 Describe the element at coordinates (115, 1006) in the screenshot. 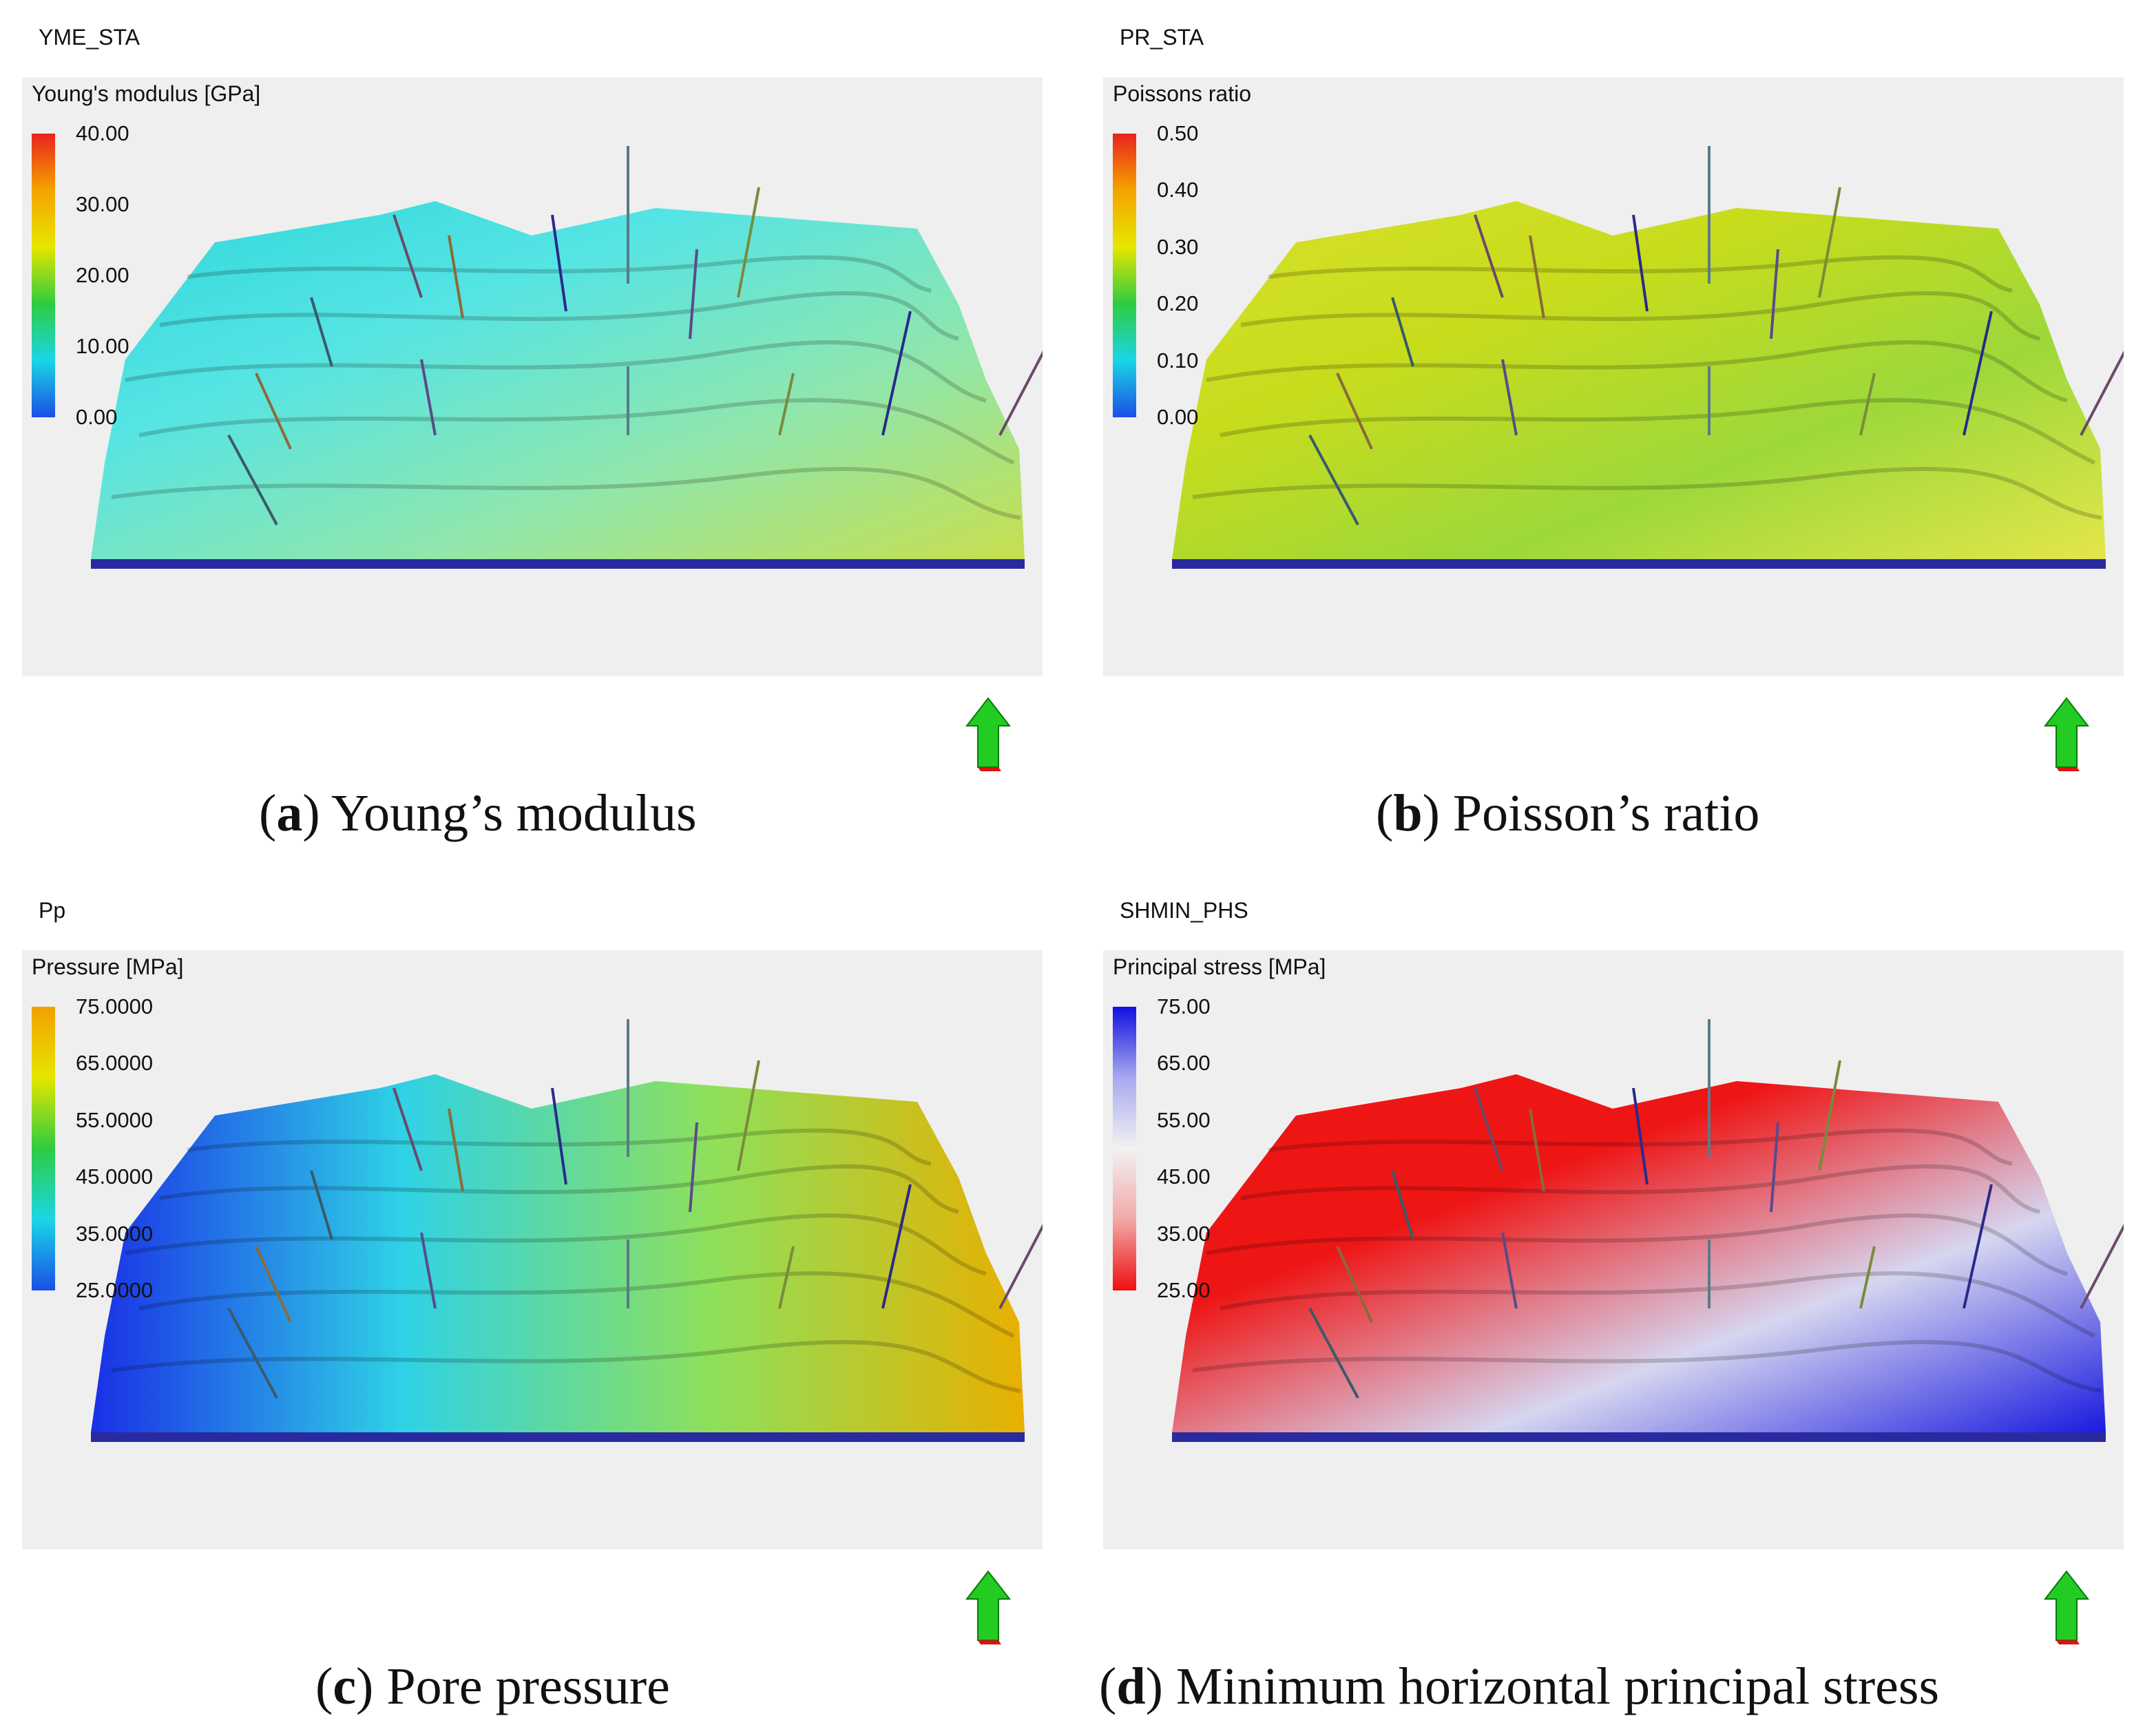

I see `legend-tick-label: 75.0000` at that location.